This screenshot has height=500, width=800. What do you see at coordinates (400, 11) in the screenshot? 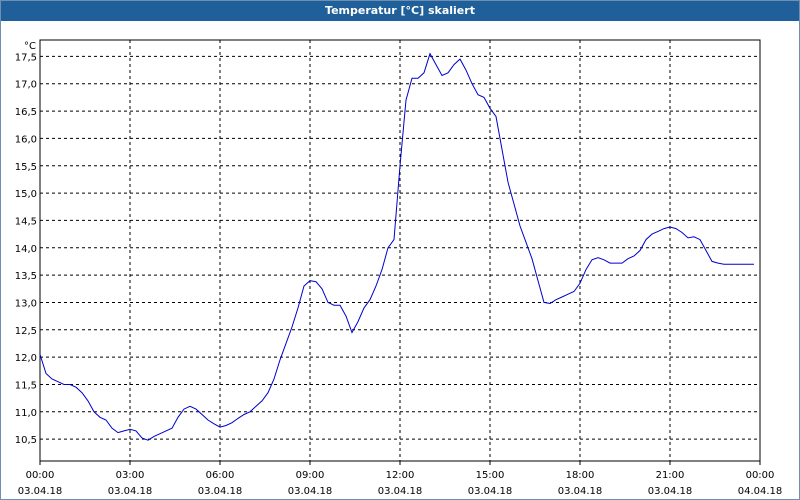
I see `window-title: Temperatur [°C] skaliert` at bounding box center [400, 11].